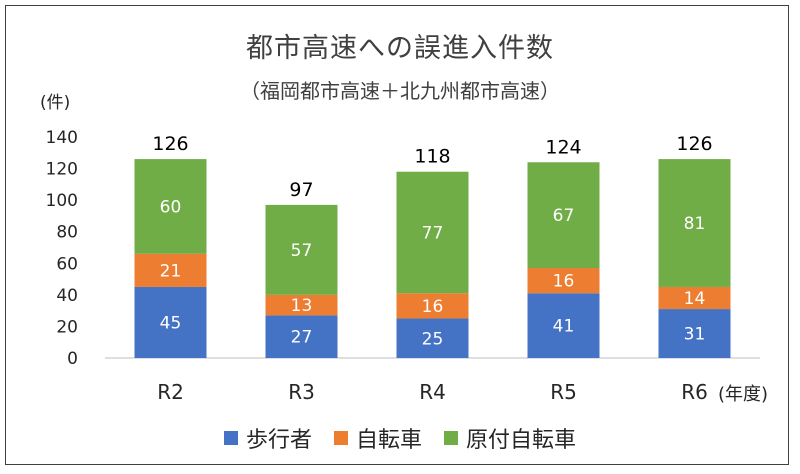  I want to click on y-axis-unit: (件), so click(55, 103).